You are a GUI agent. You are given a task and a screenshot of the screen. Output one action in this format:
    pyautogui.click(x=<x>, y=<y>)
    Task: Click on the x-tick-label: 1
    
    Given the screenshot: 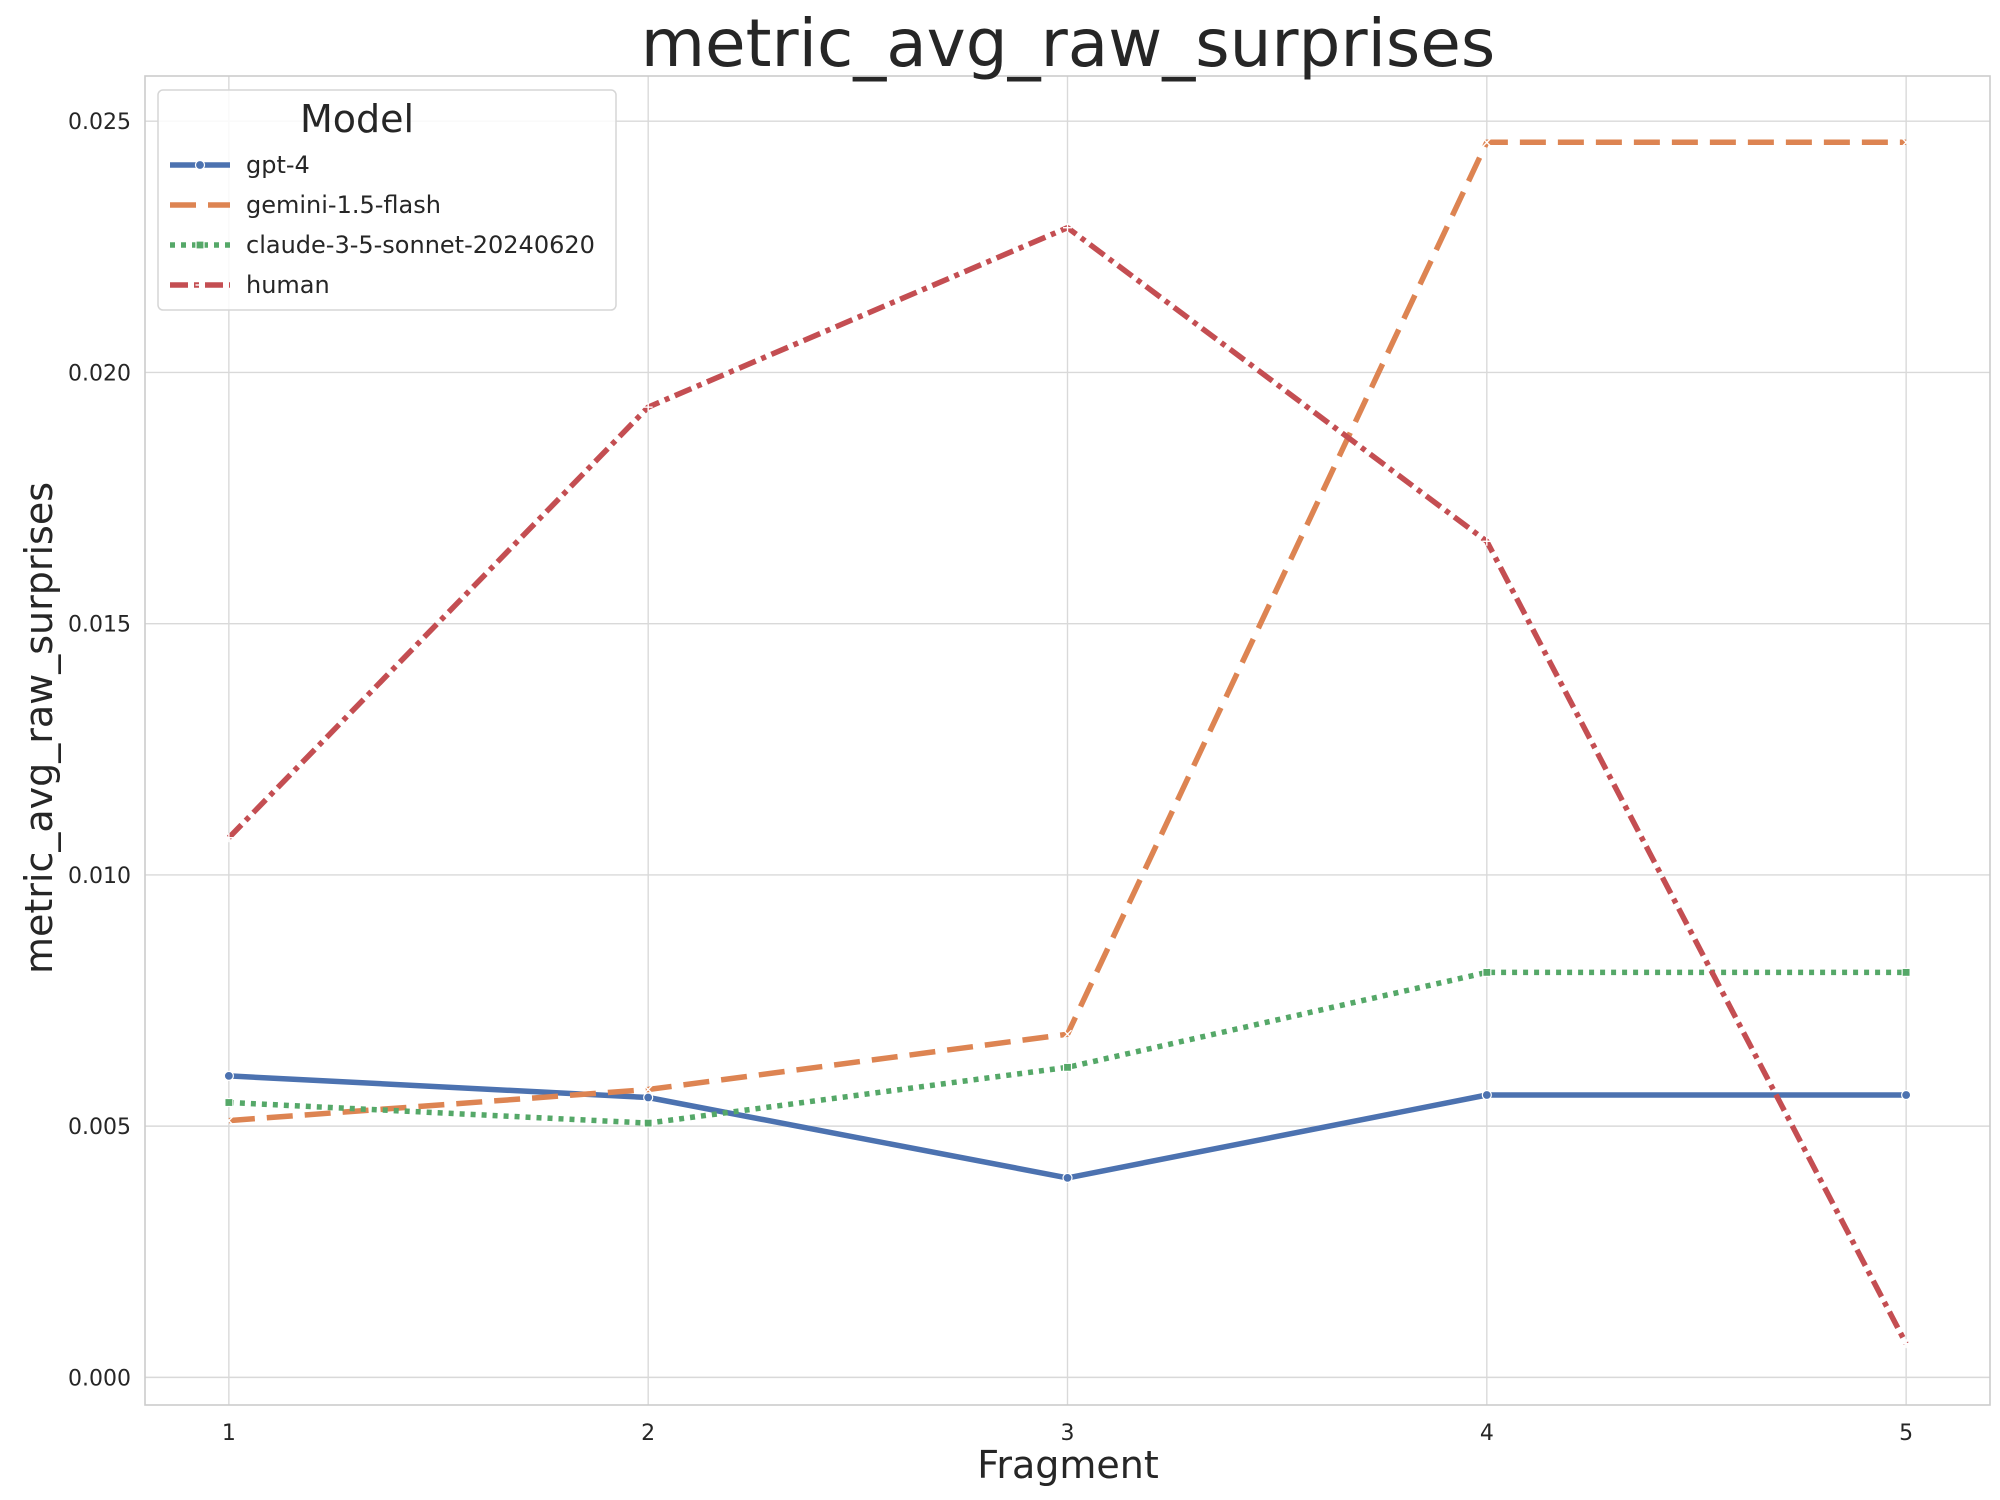 What is the action you would take?
    pyautogui.click(x=229, y=1433)
    